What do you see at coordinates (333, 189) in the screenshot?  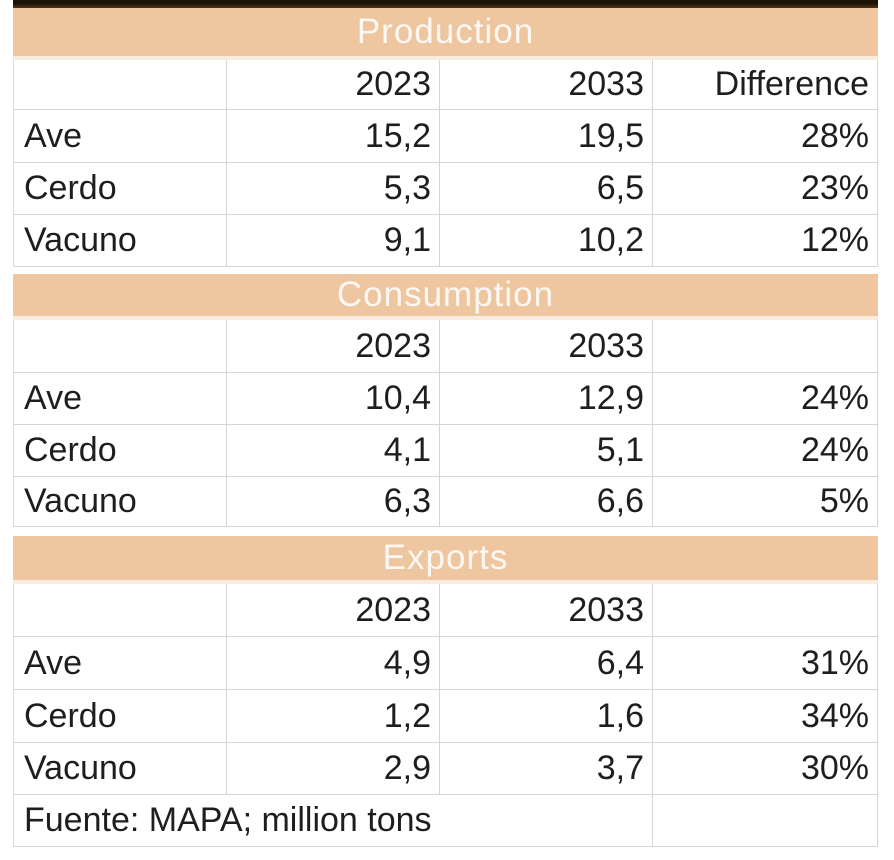 I see `value-cell-2023: 5,3` at bounding box center [333, 189].